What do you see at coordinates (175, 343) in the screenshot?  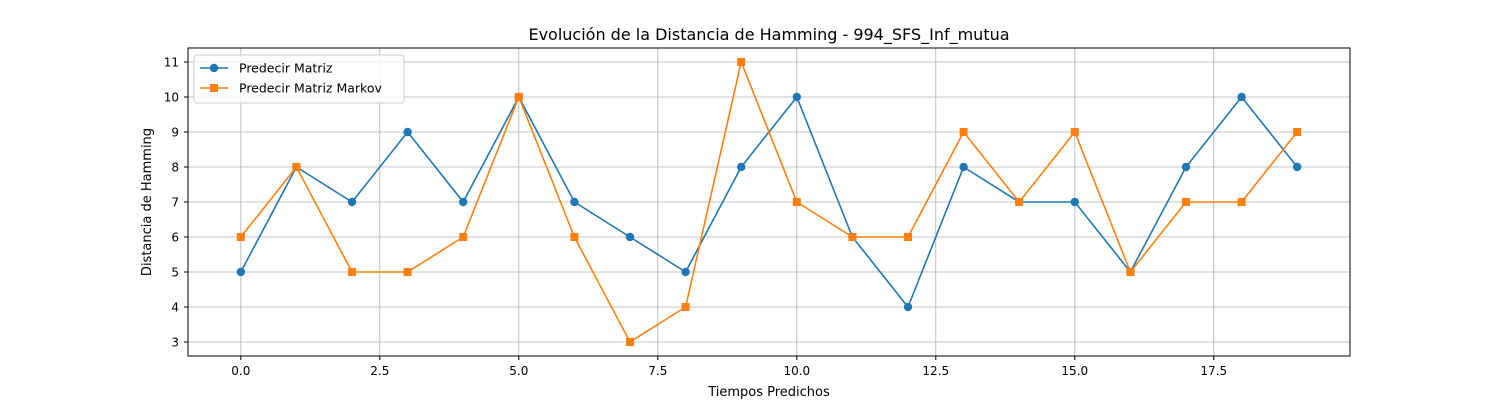 I see `y-tick-label: 3` at bounding box center [175, 343].